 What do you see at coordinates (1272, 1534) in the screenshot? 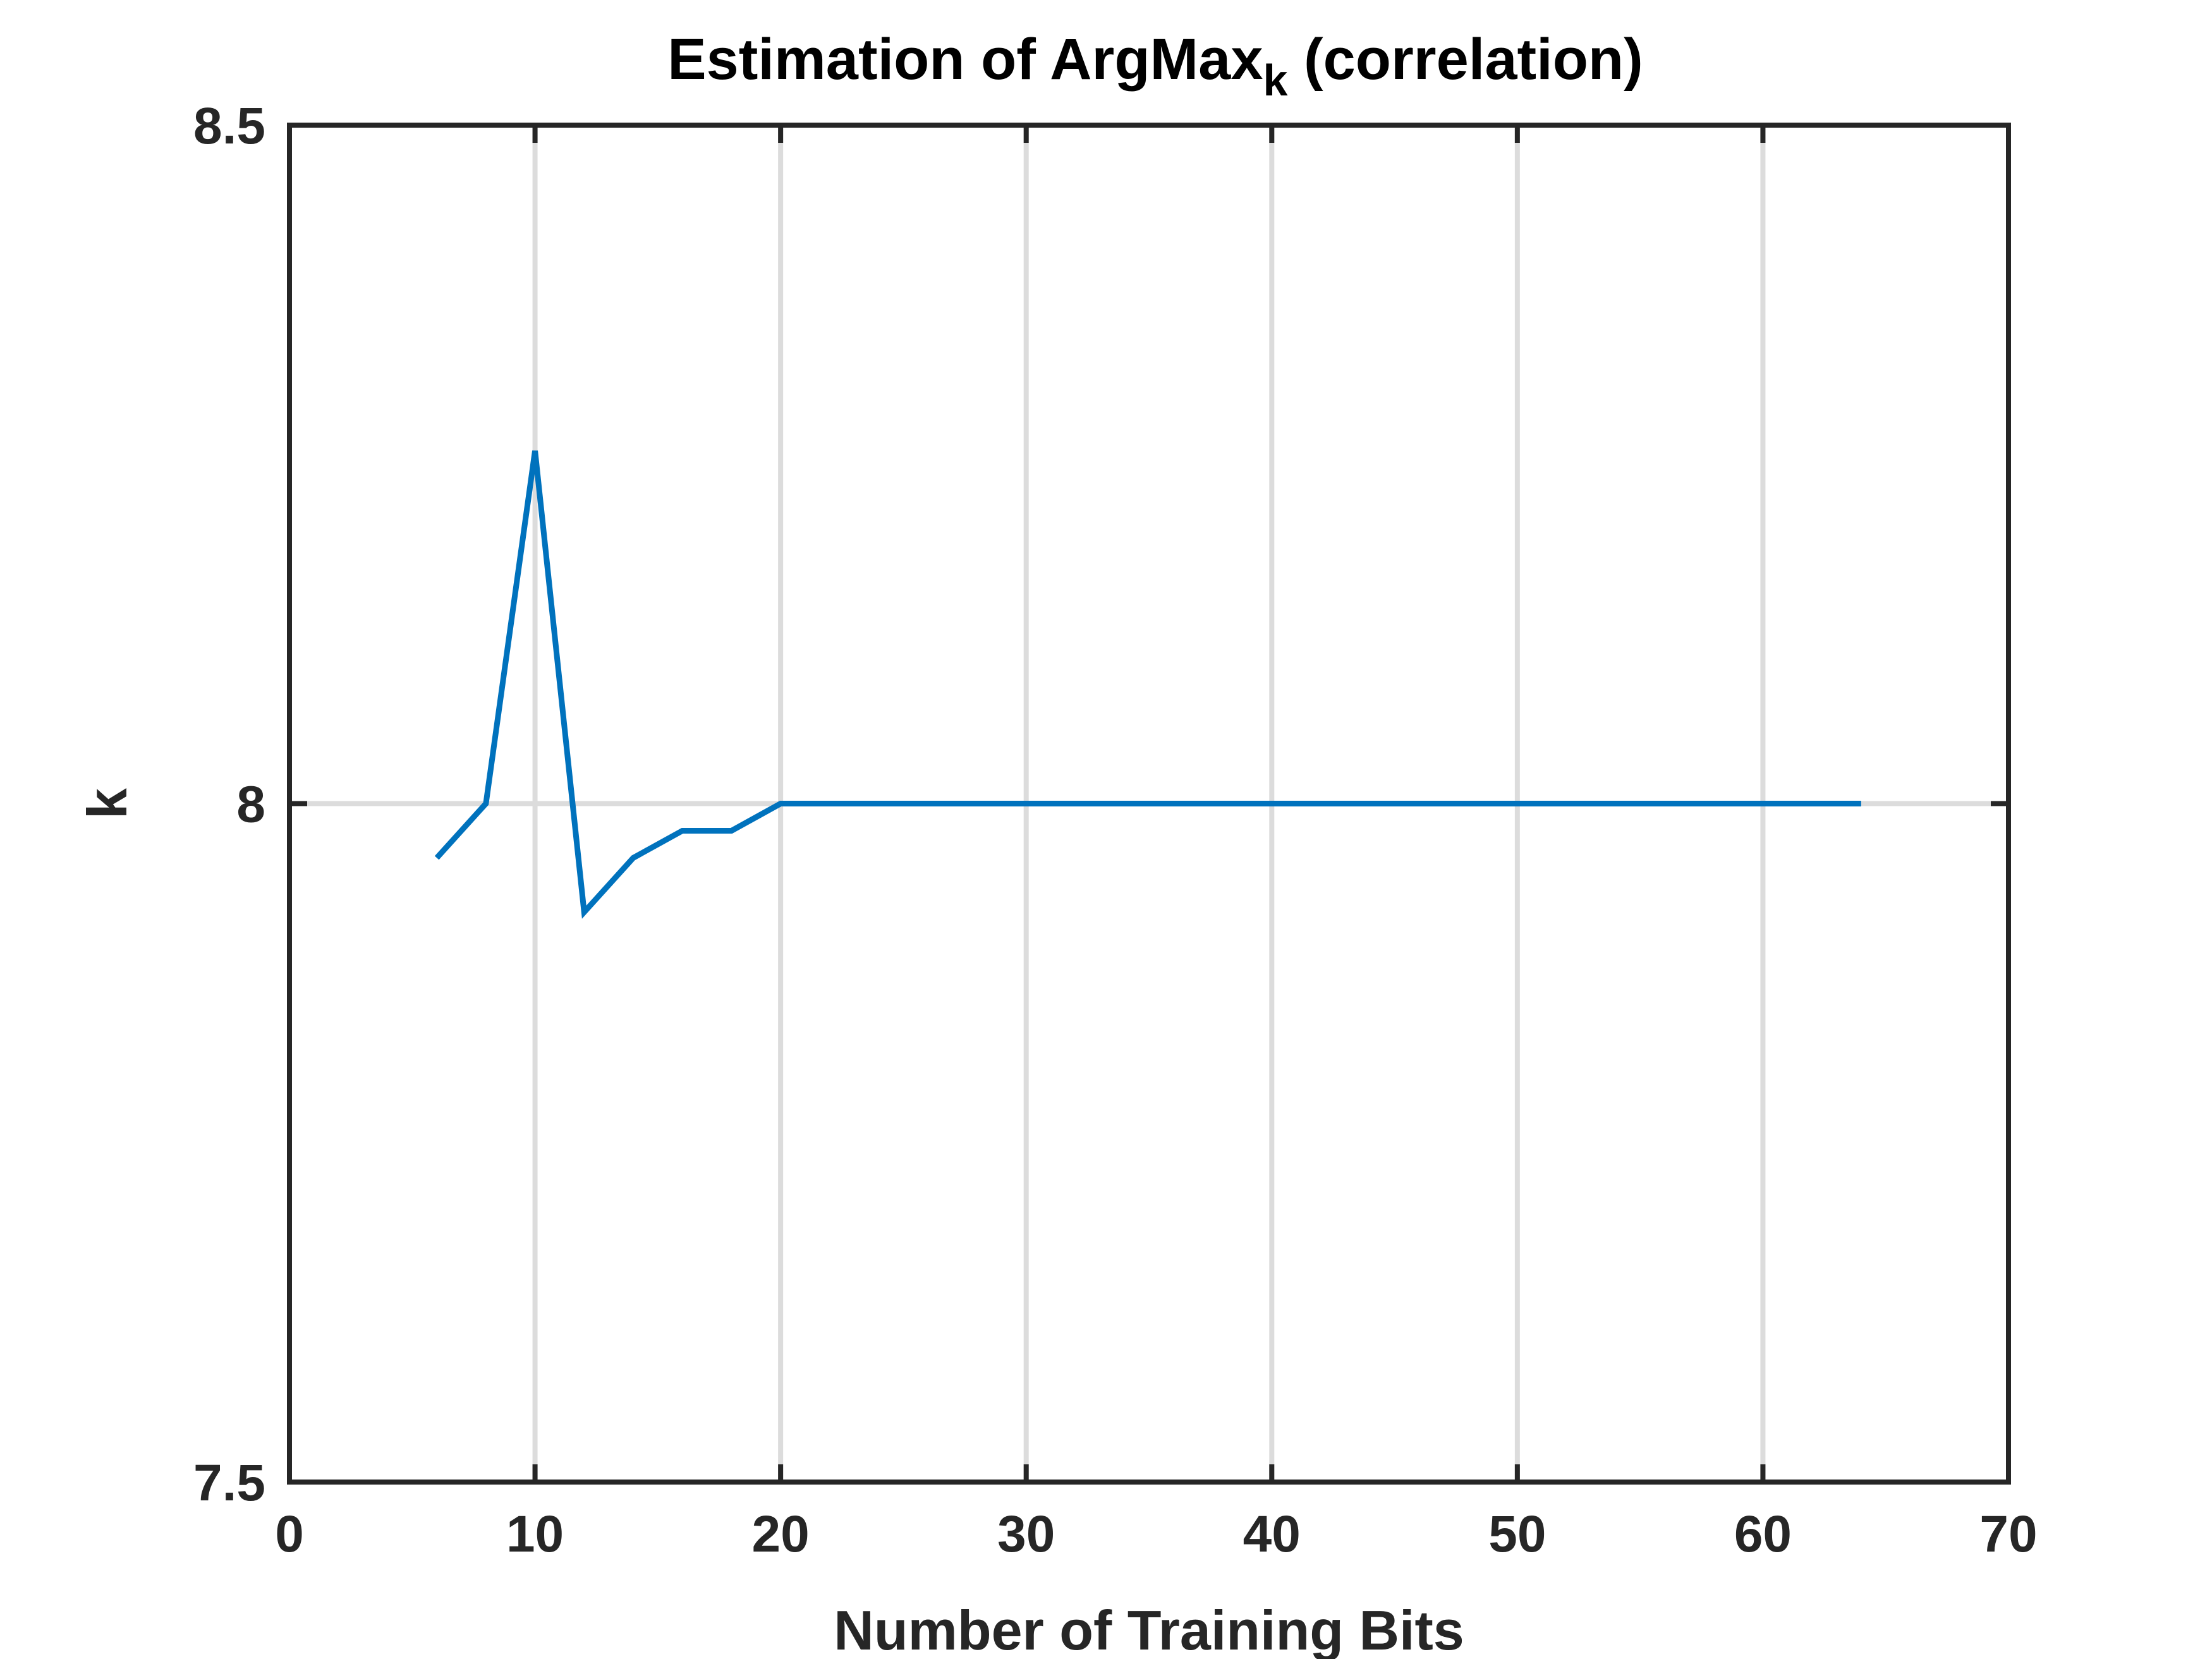
I see `x-tick-label: 40` at bounding box center [1272, 1534].